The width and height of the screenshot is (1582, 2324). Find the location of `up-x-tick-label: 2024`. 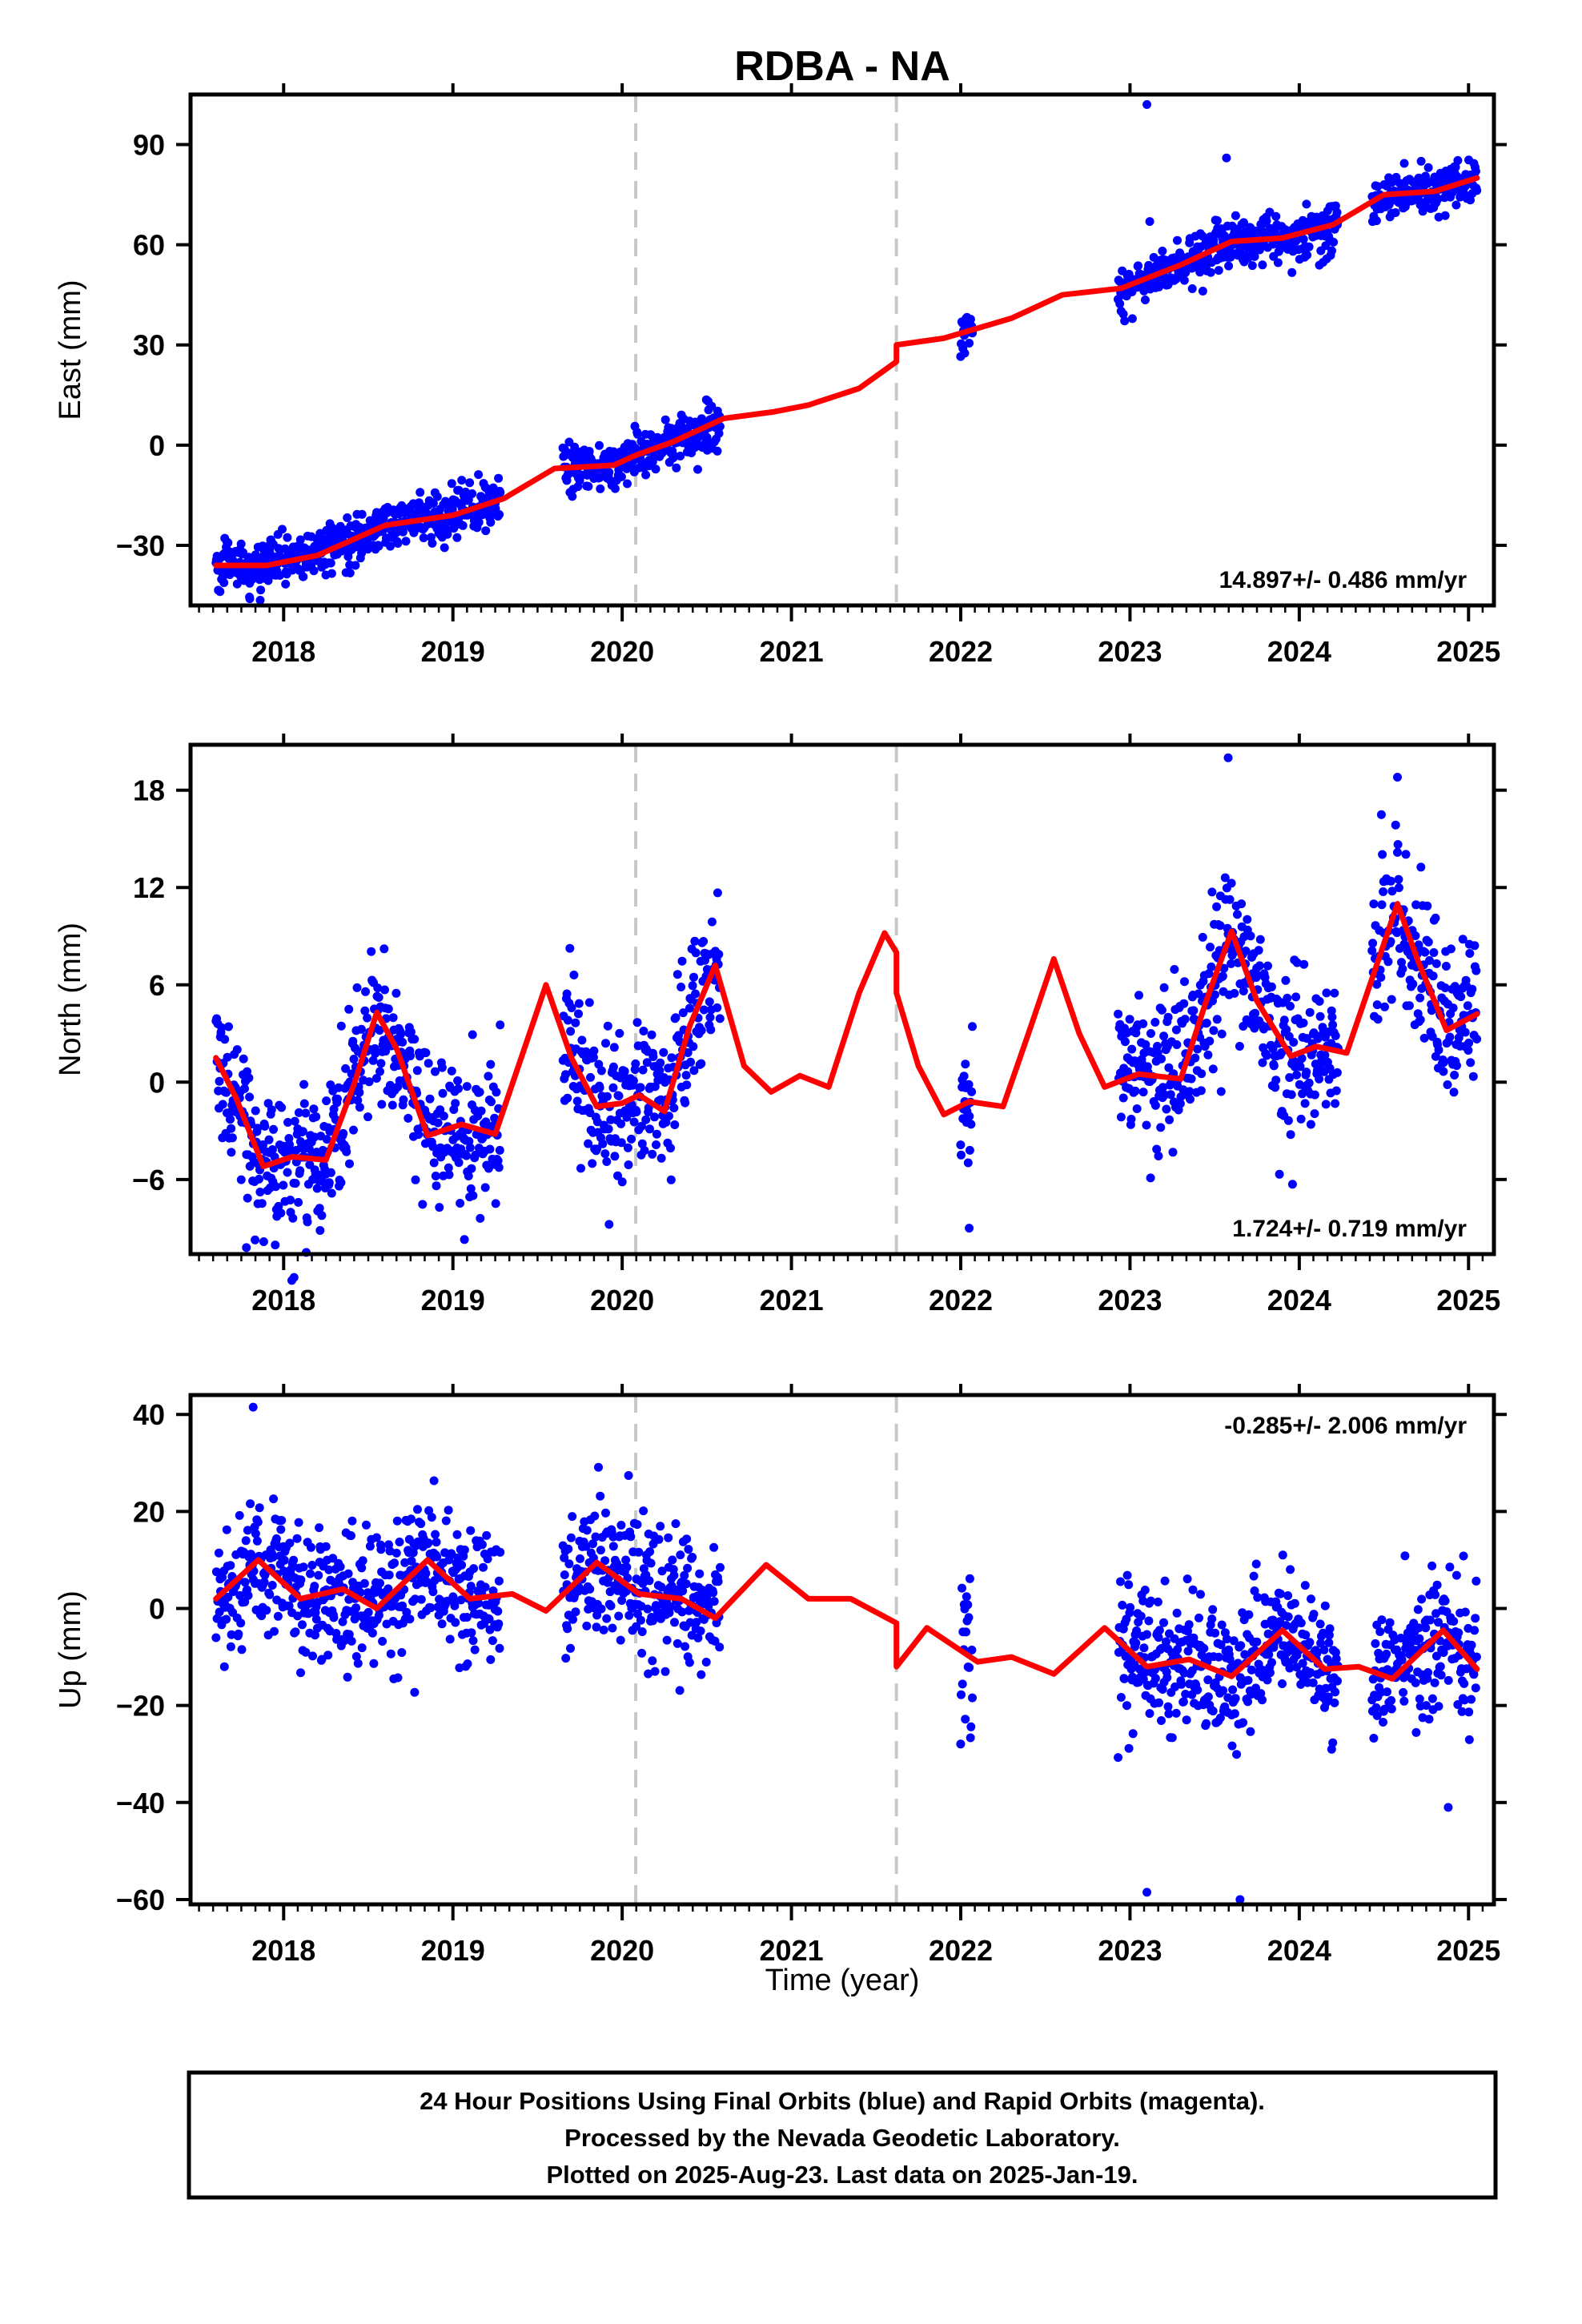

up-x-tick-label: 2024 is located at coordinates (1299, 1951).